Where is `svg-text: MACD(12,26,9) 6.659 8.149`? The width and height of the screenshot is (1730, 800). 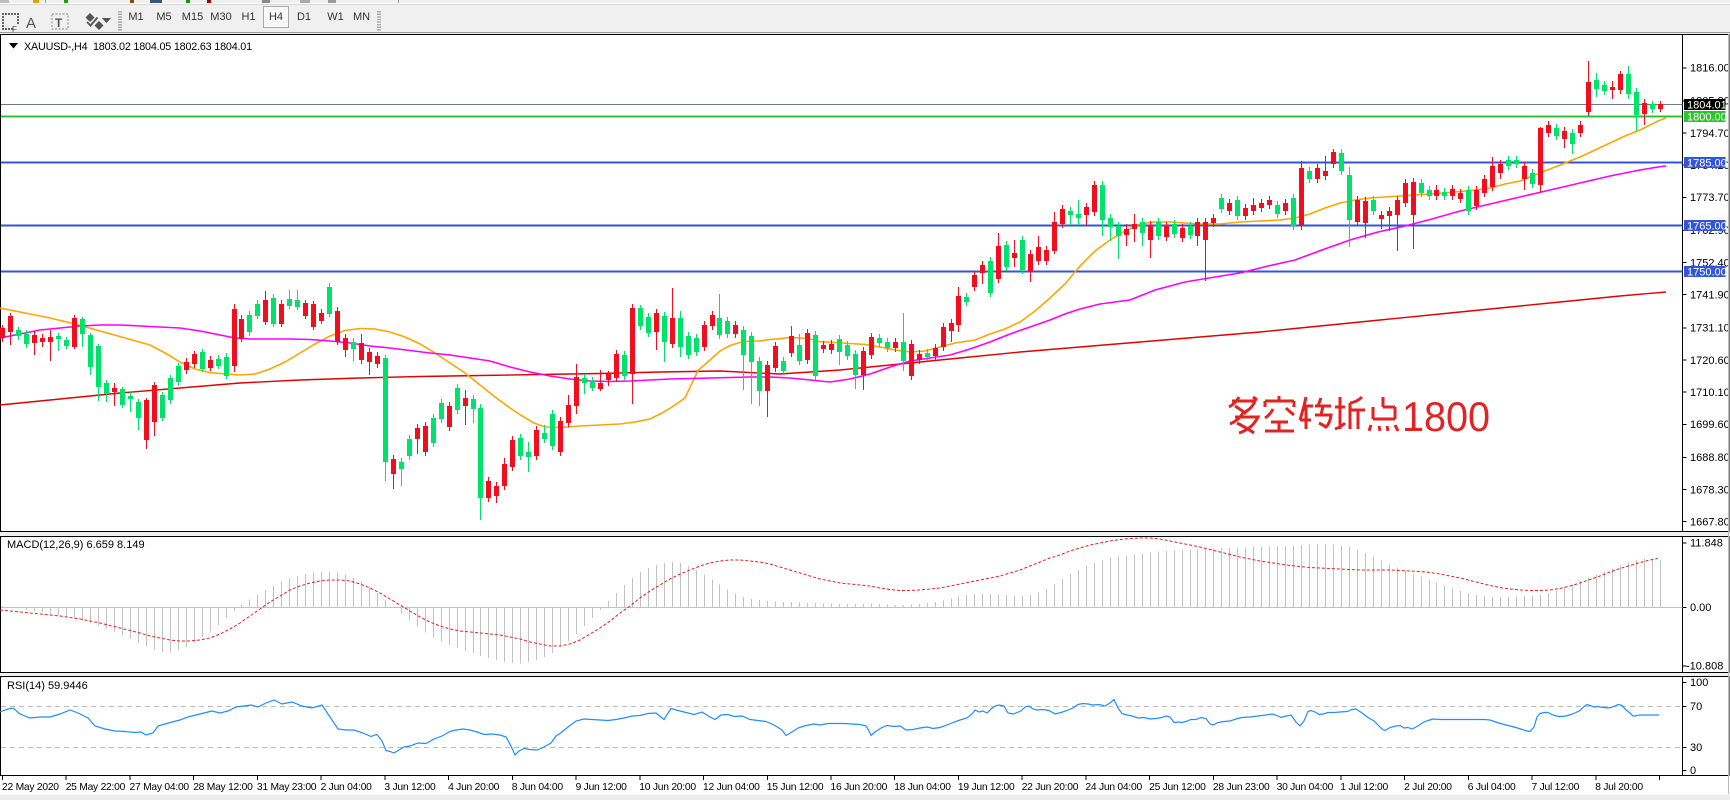 svg-text: MACD(12,26,9) 6.659 8.149 is located at coordinates (76, 545).